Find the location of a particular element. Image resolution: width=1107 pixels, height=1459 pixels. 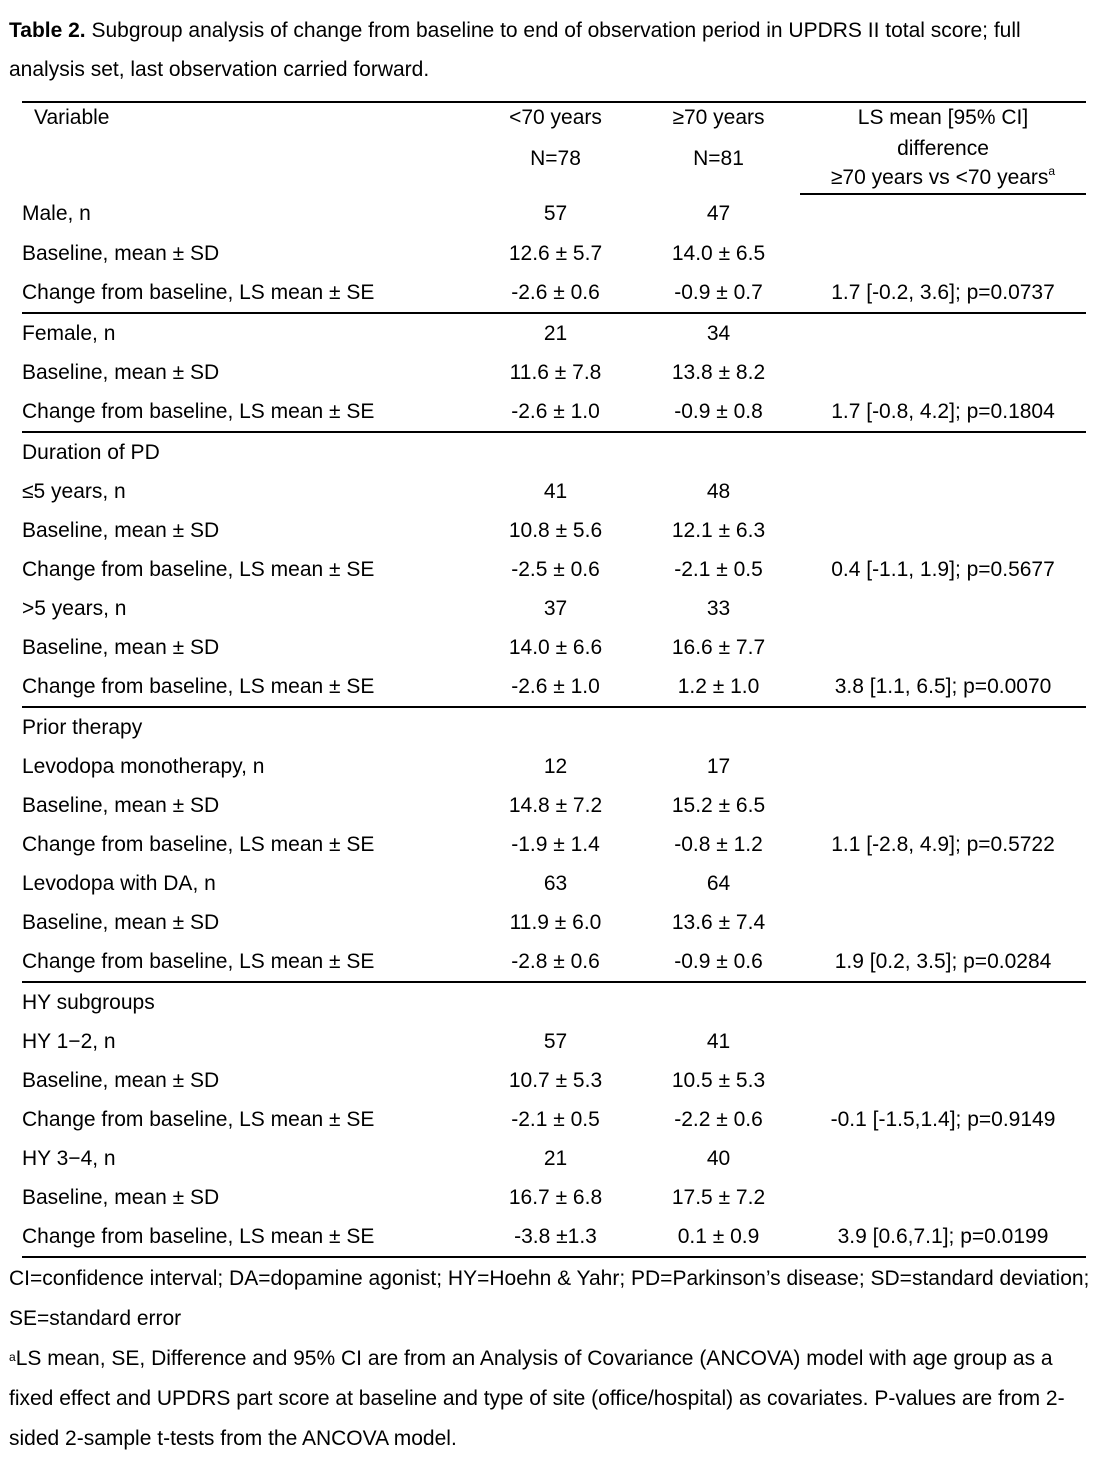

table-row: Baseline, mean ± SD 11.6 ± 7.8 13.8 ± 8.2 is located at coordinates (554, 372).